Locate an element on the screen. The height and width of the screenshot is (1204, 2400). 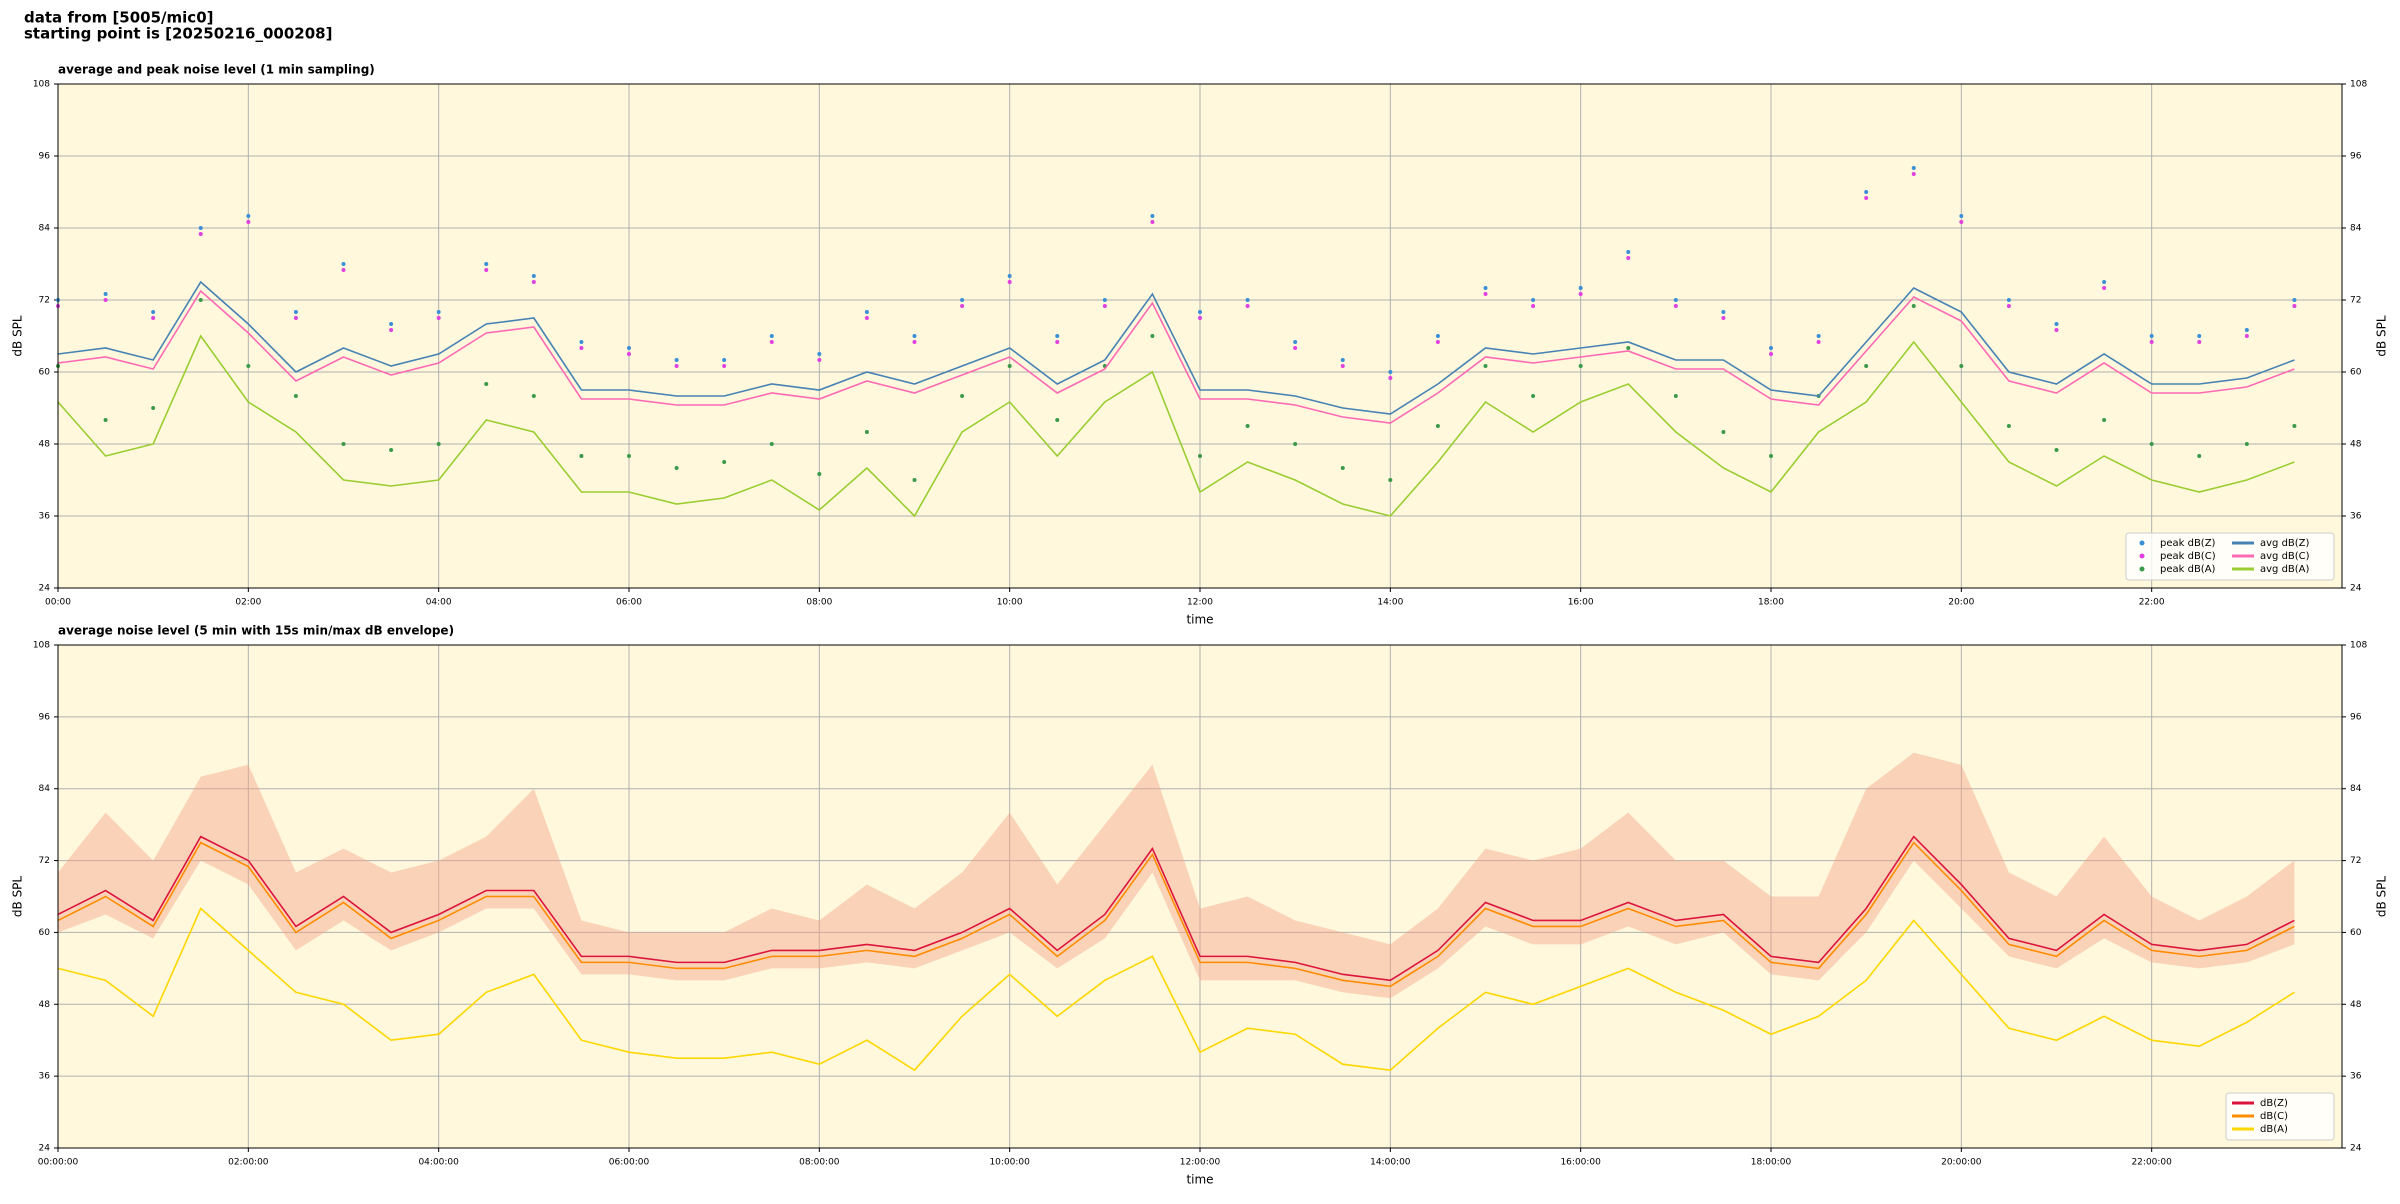
y-tick-label: 36 is located at coordinates (2356, 517).